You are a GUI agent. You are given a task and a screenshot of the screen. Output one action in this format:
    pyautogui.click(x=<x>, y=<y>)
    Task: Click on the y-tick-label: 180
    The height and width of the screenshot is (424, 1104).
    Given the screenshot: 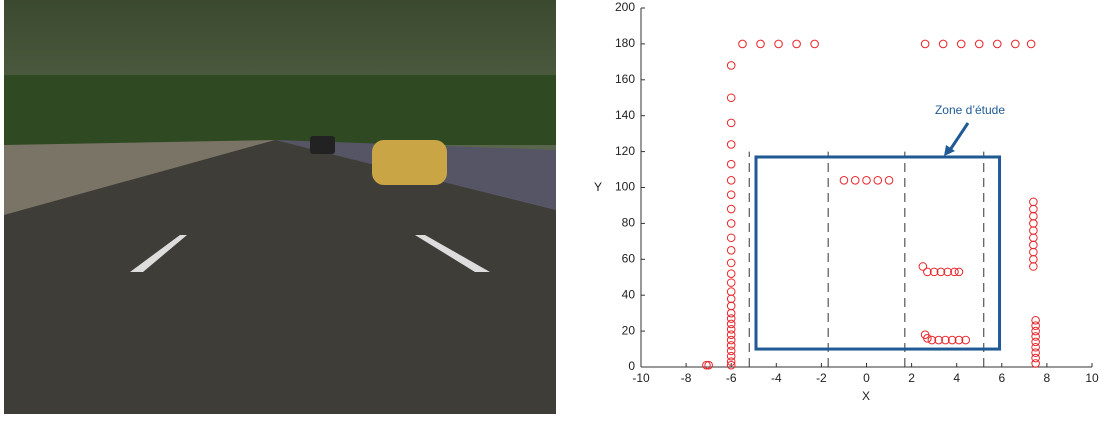 What is the action you would take?
    pyautogui.click(x=625, y=43)
    